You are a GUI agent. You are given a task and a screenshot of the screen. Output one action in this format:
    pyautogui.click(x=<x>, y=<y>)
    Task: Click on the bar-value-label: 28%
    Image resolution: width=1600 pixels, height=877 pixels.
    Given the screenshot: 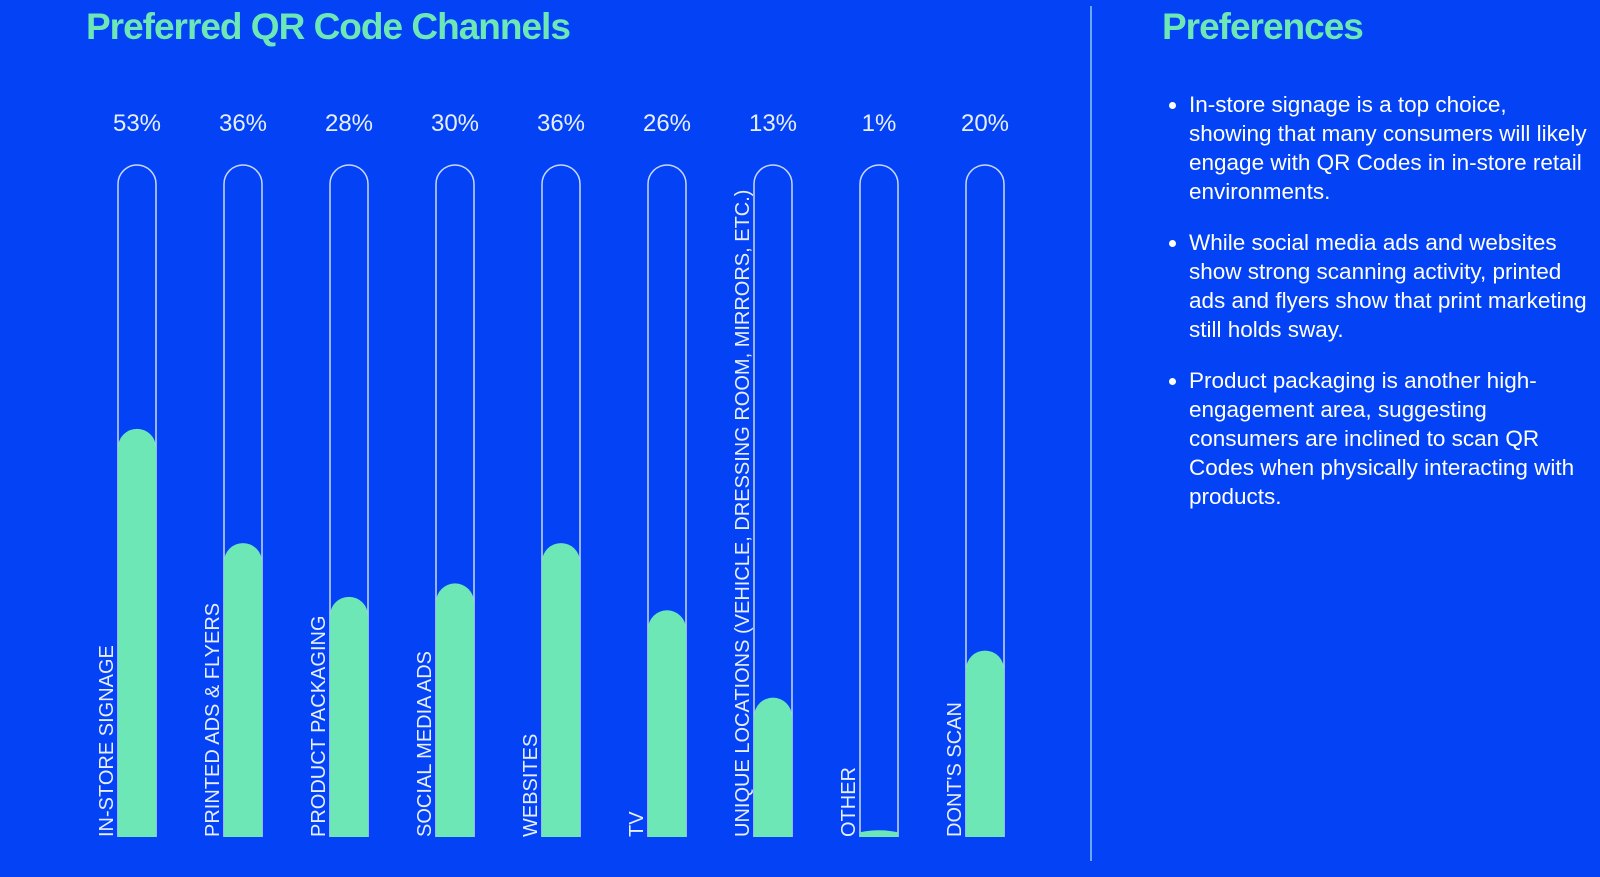 What is the action you would take?
    pyautogui.click(x=349, y=123)
    